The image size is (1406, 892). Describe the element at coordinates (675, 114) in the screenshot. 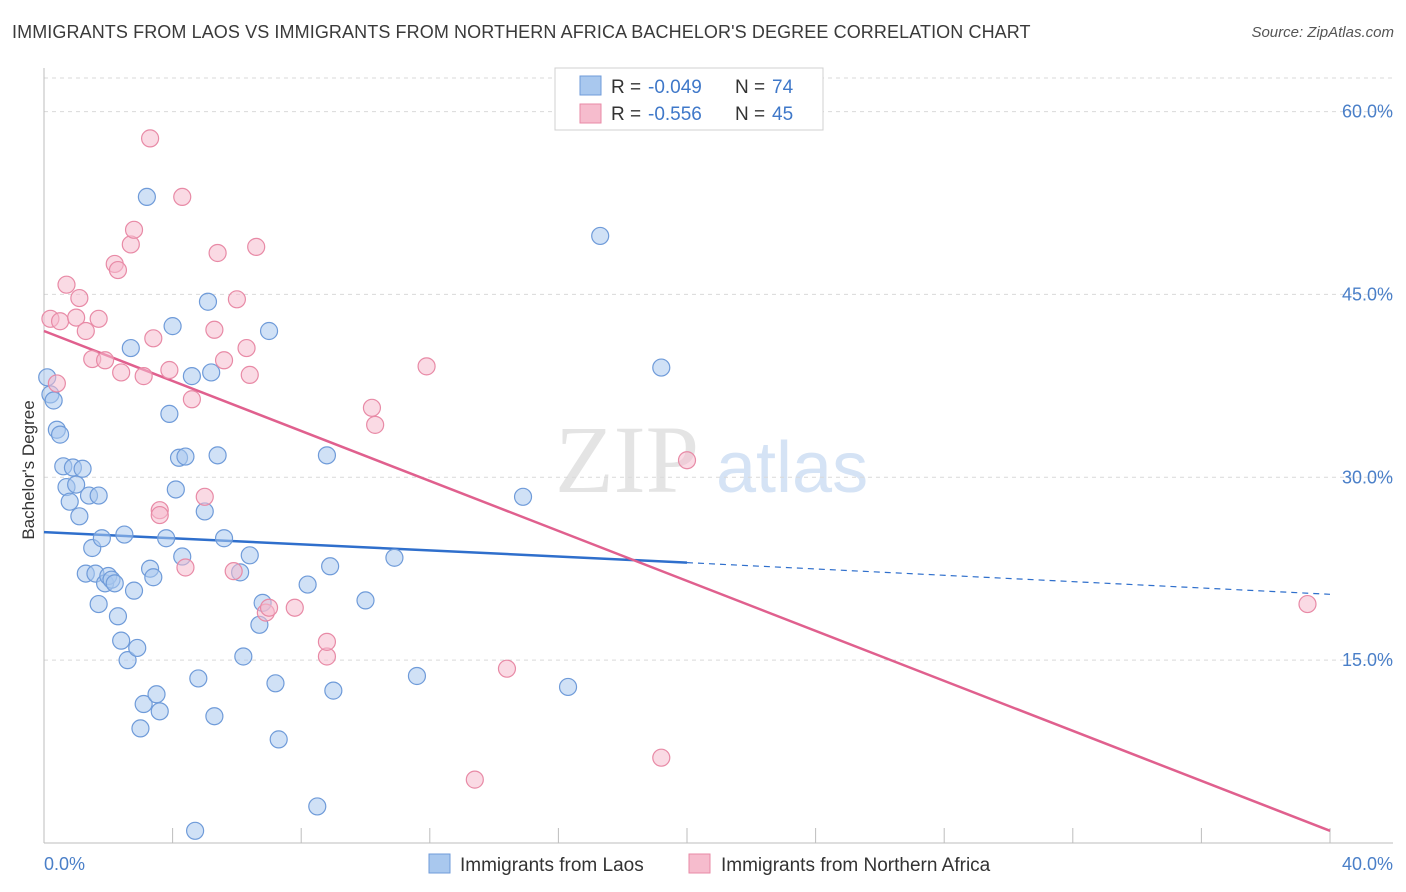

I see `stats-nafr-r-value: -0.556` at that location.